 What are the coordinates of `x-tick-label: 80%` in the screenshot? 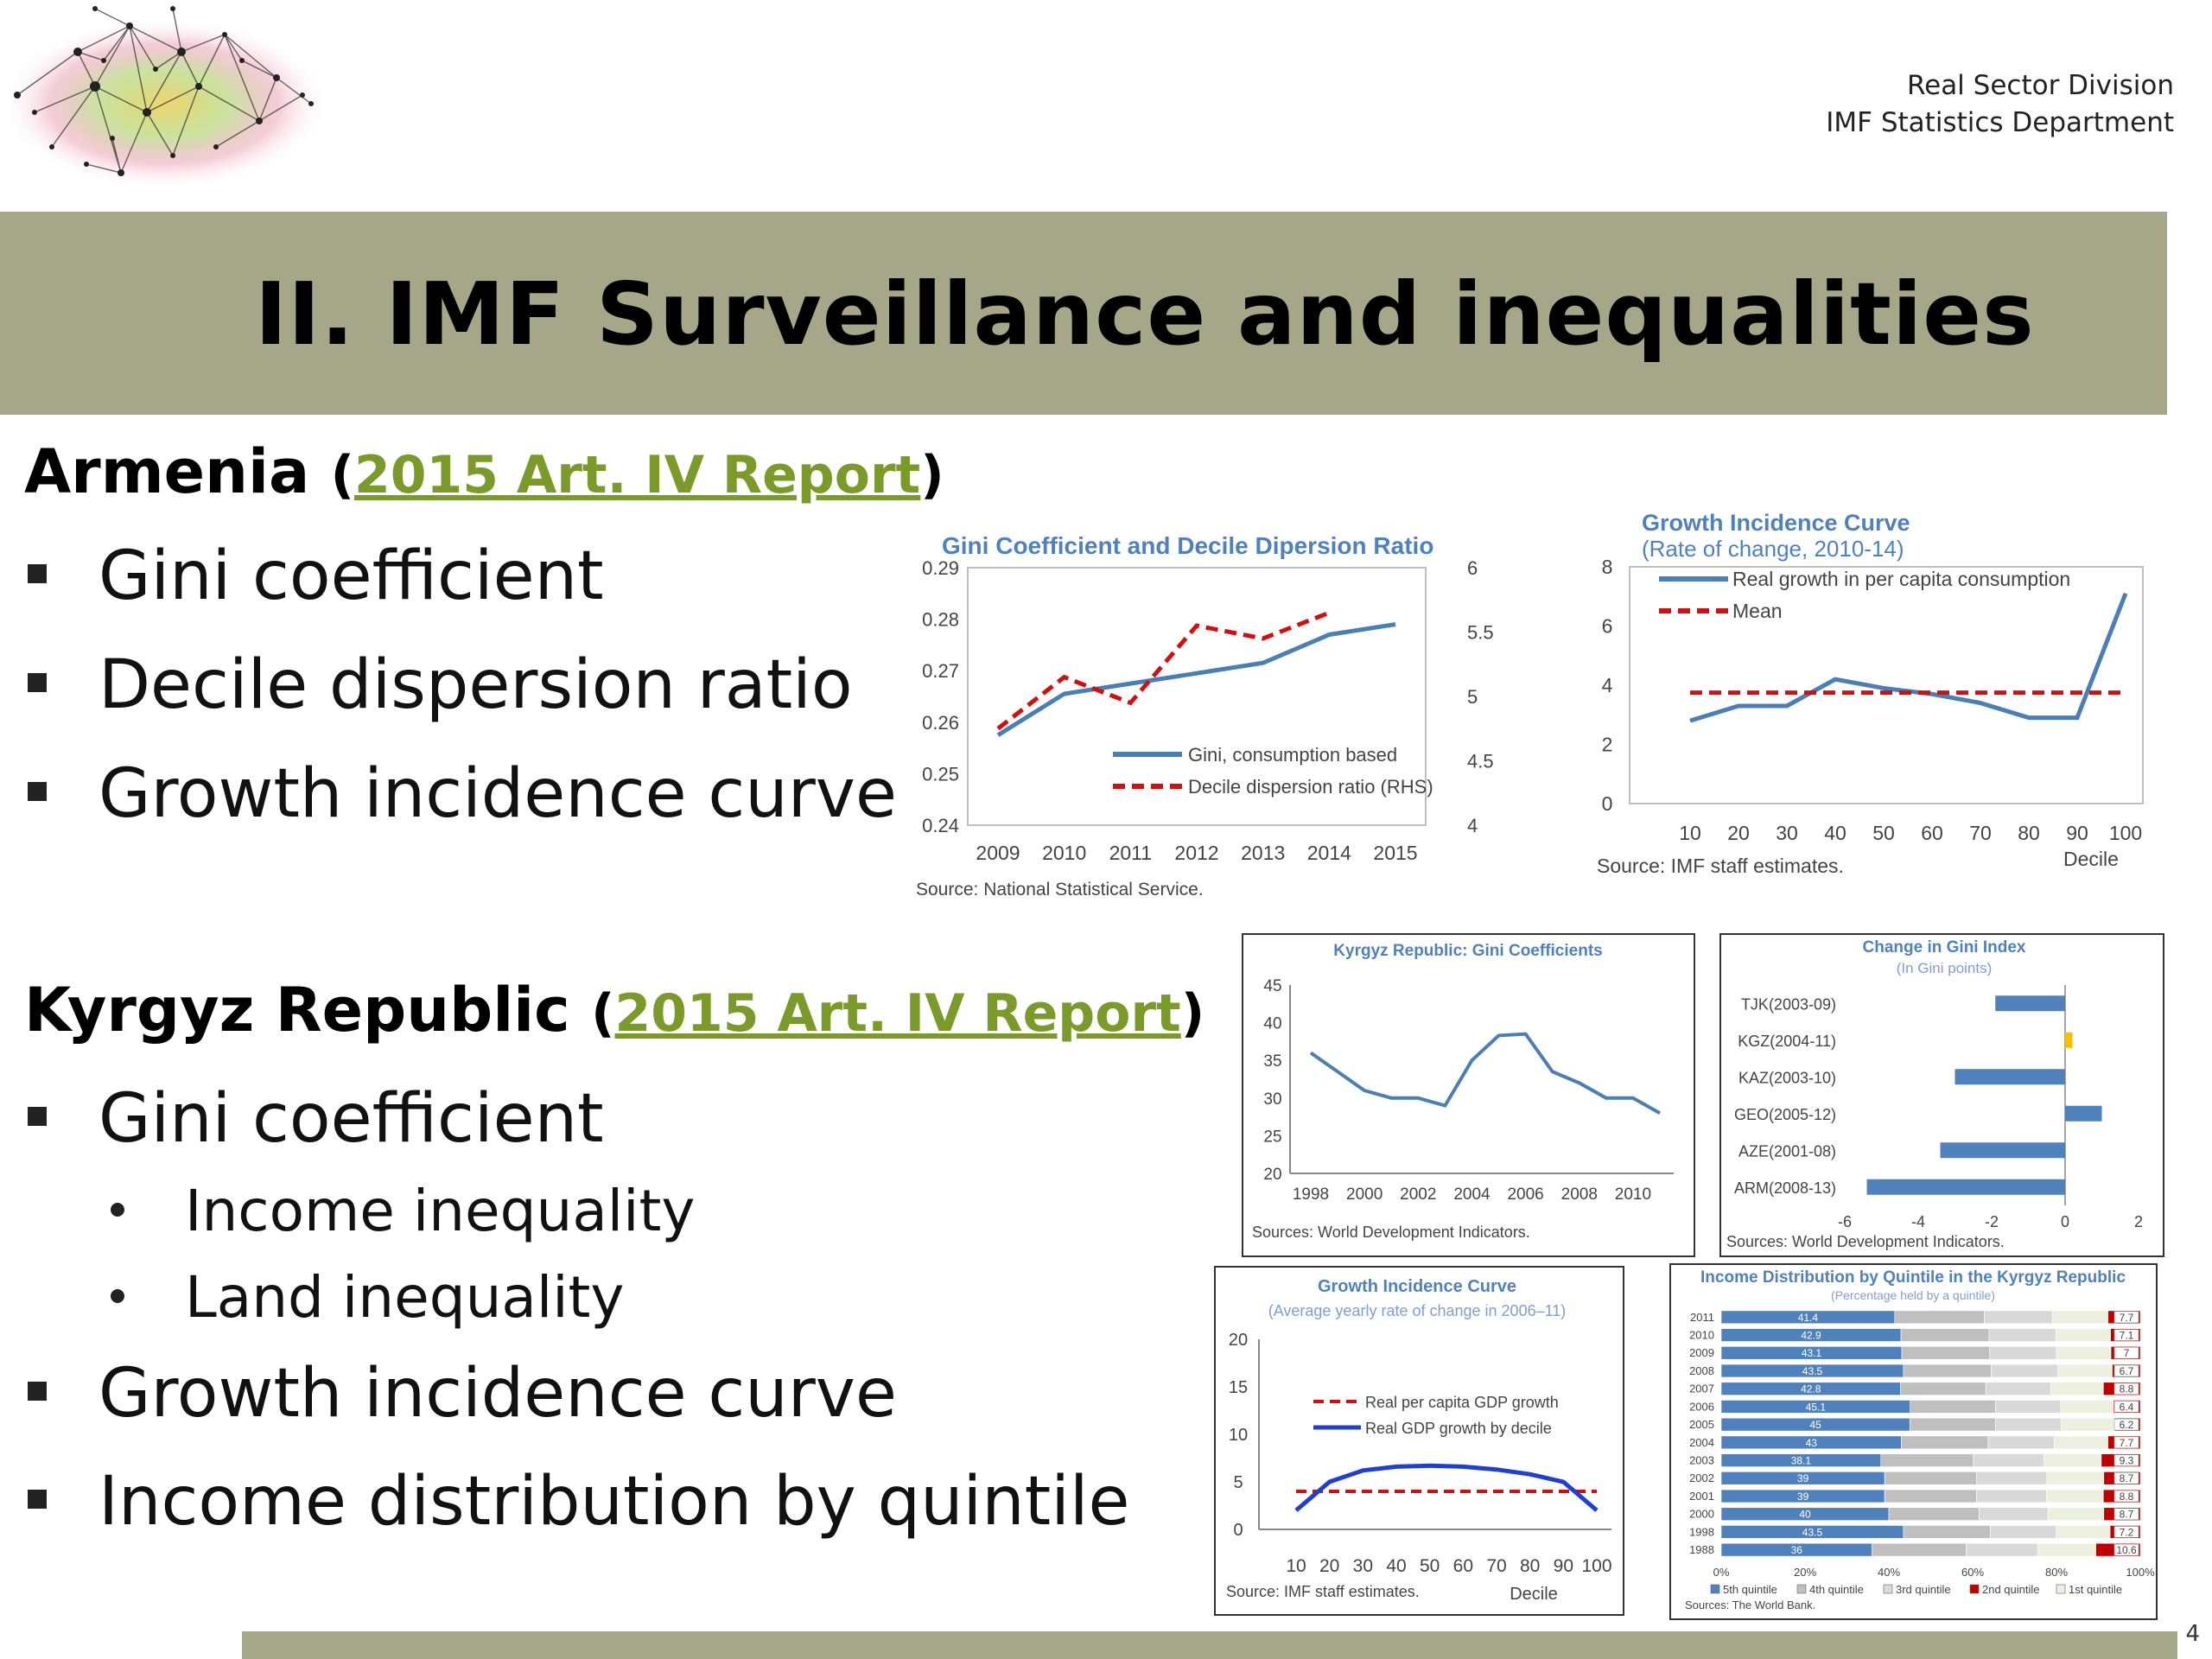 It's located at (2056, 1572).